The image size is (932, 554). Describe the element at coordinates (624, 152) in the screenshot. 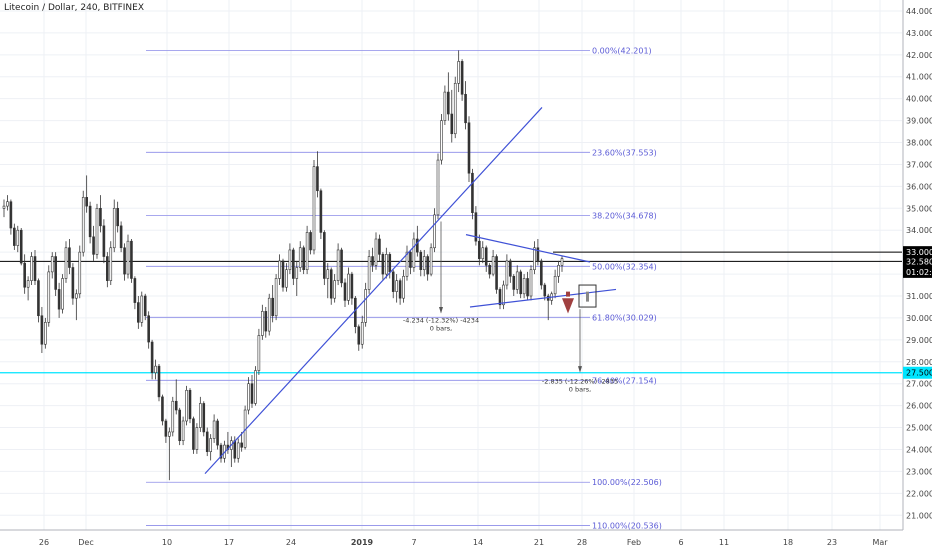

I see `fib-level-label: 23.60%(37.553)` at that location.